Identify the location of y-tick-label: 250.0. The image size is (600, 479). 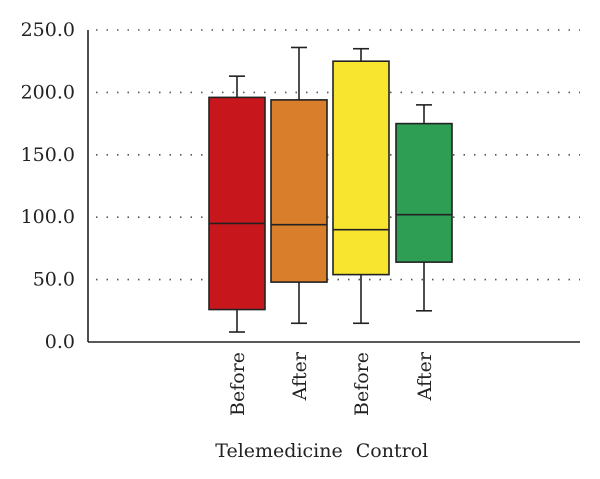
(48, 30).